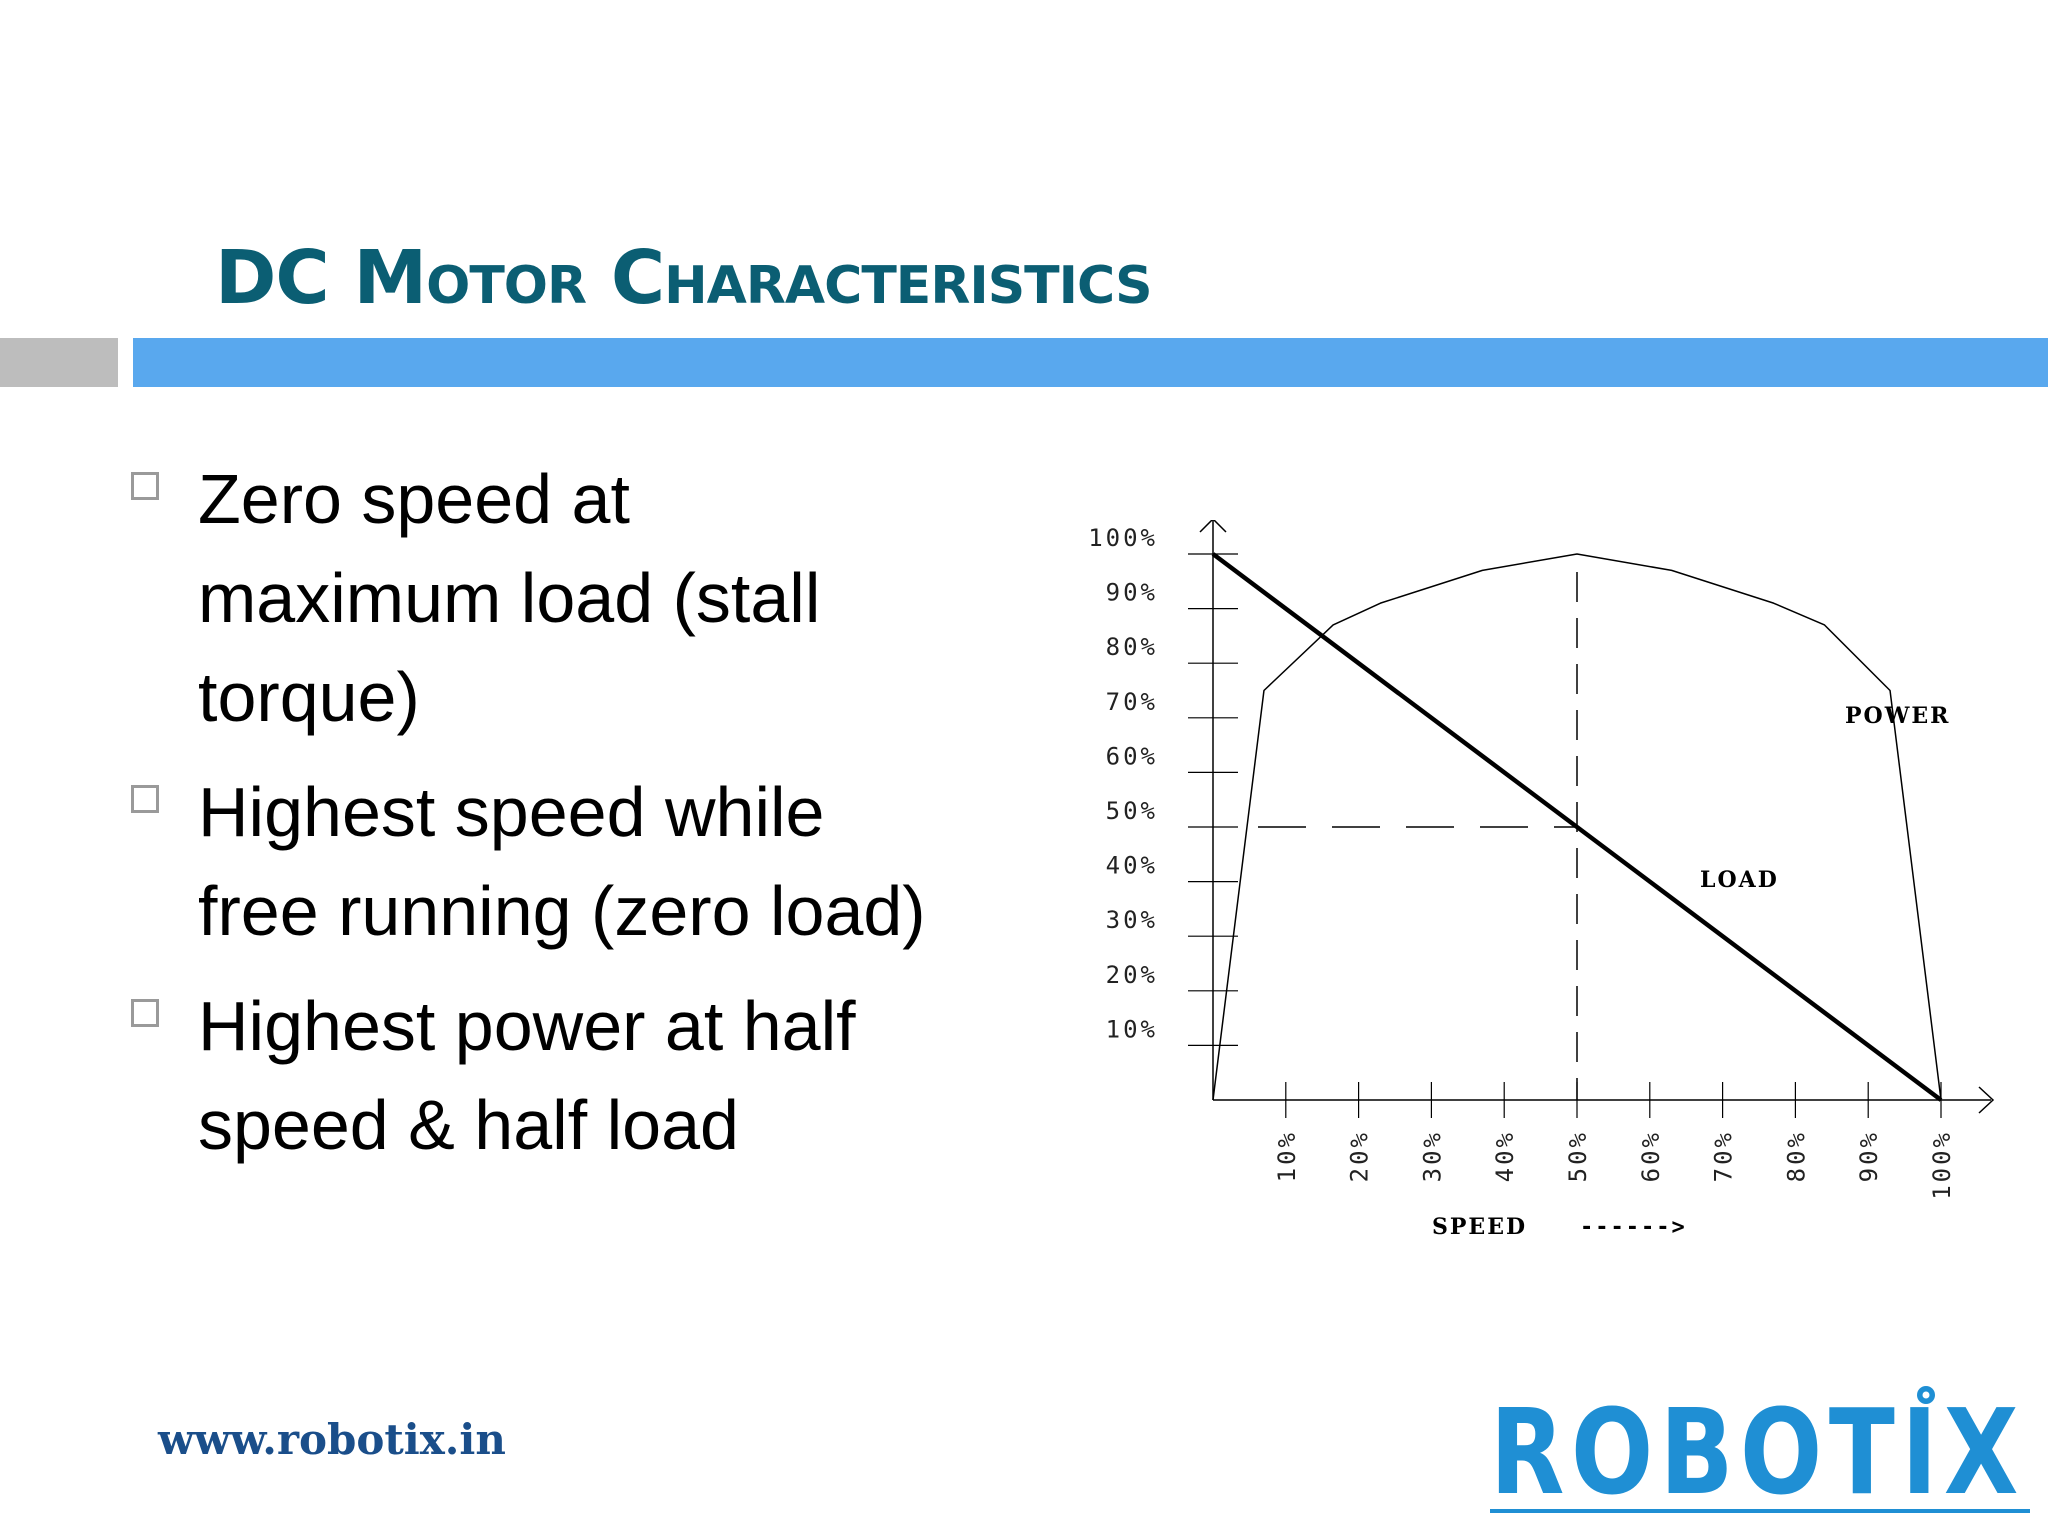 The height and width of the screenshot is (1536, 2048). I want to click on x-tick-label: 90%, so click(1869, 1156).